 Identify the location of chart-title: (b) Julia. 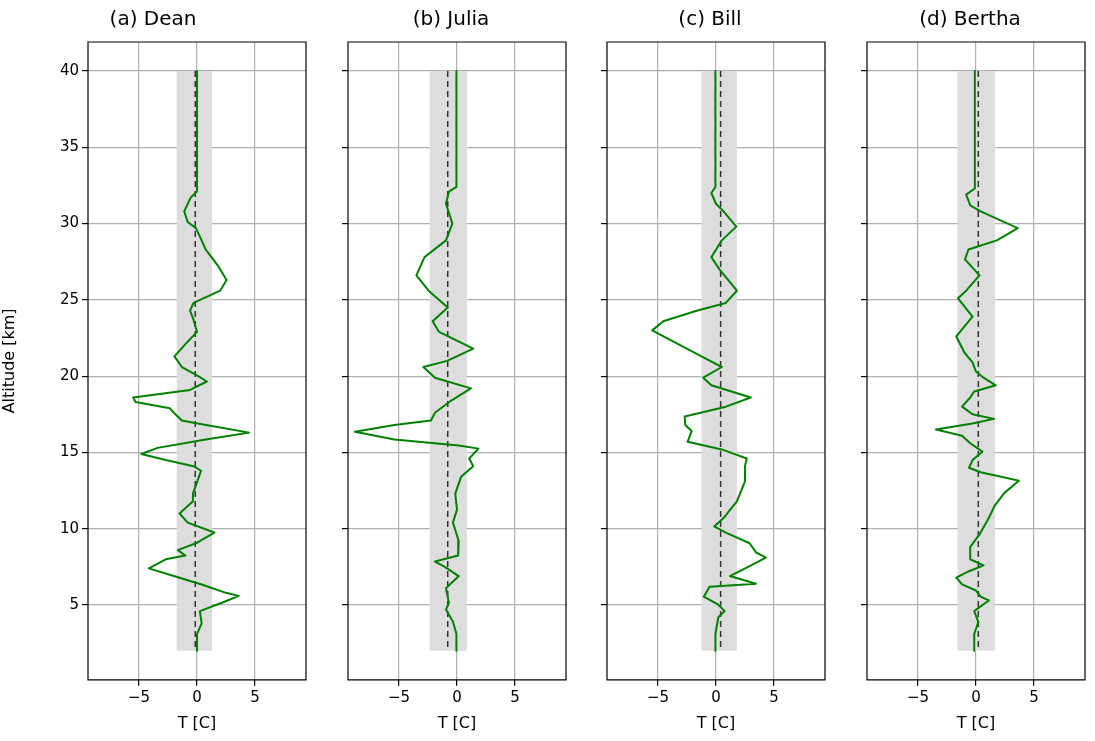
(450, 18).